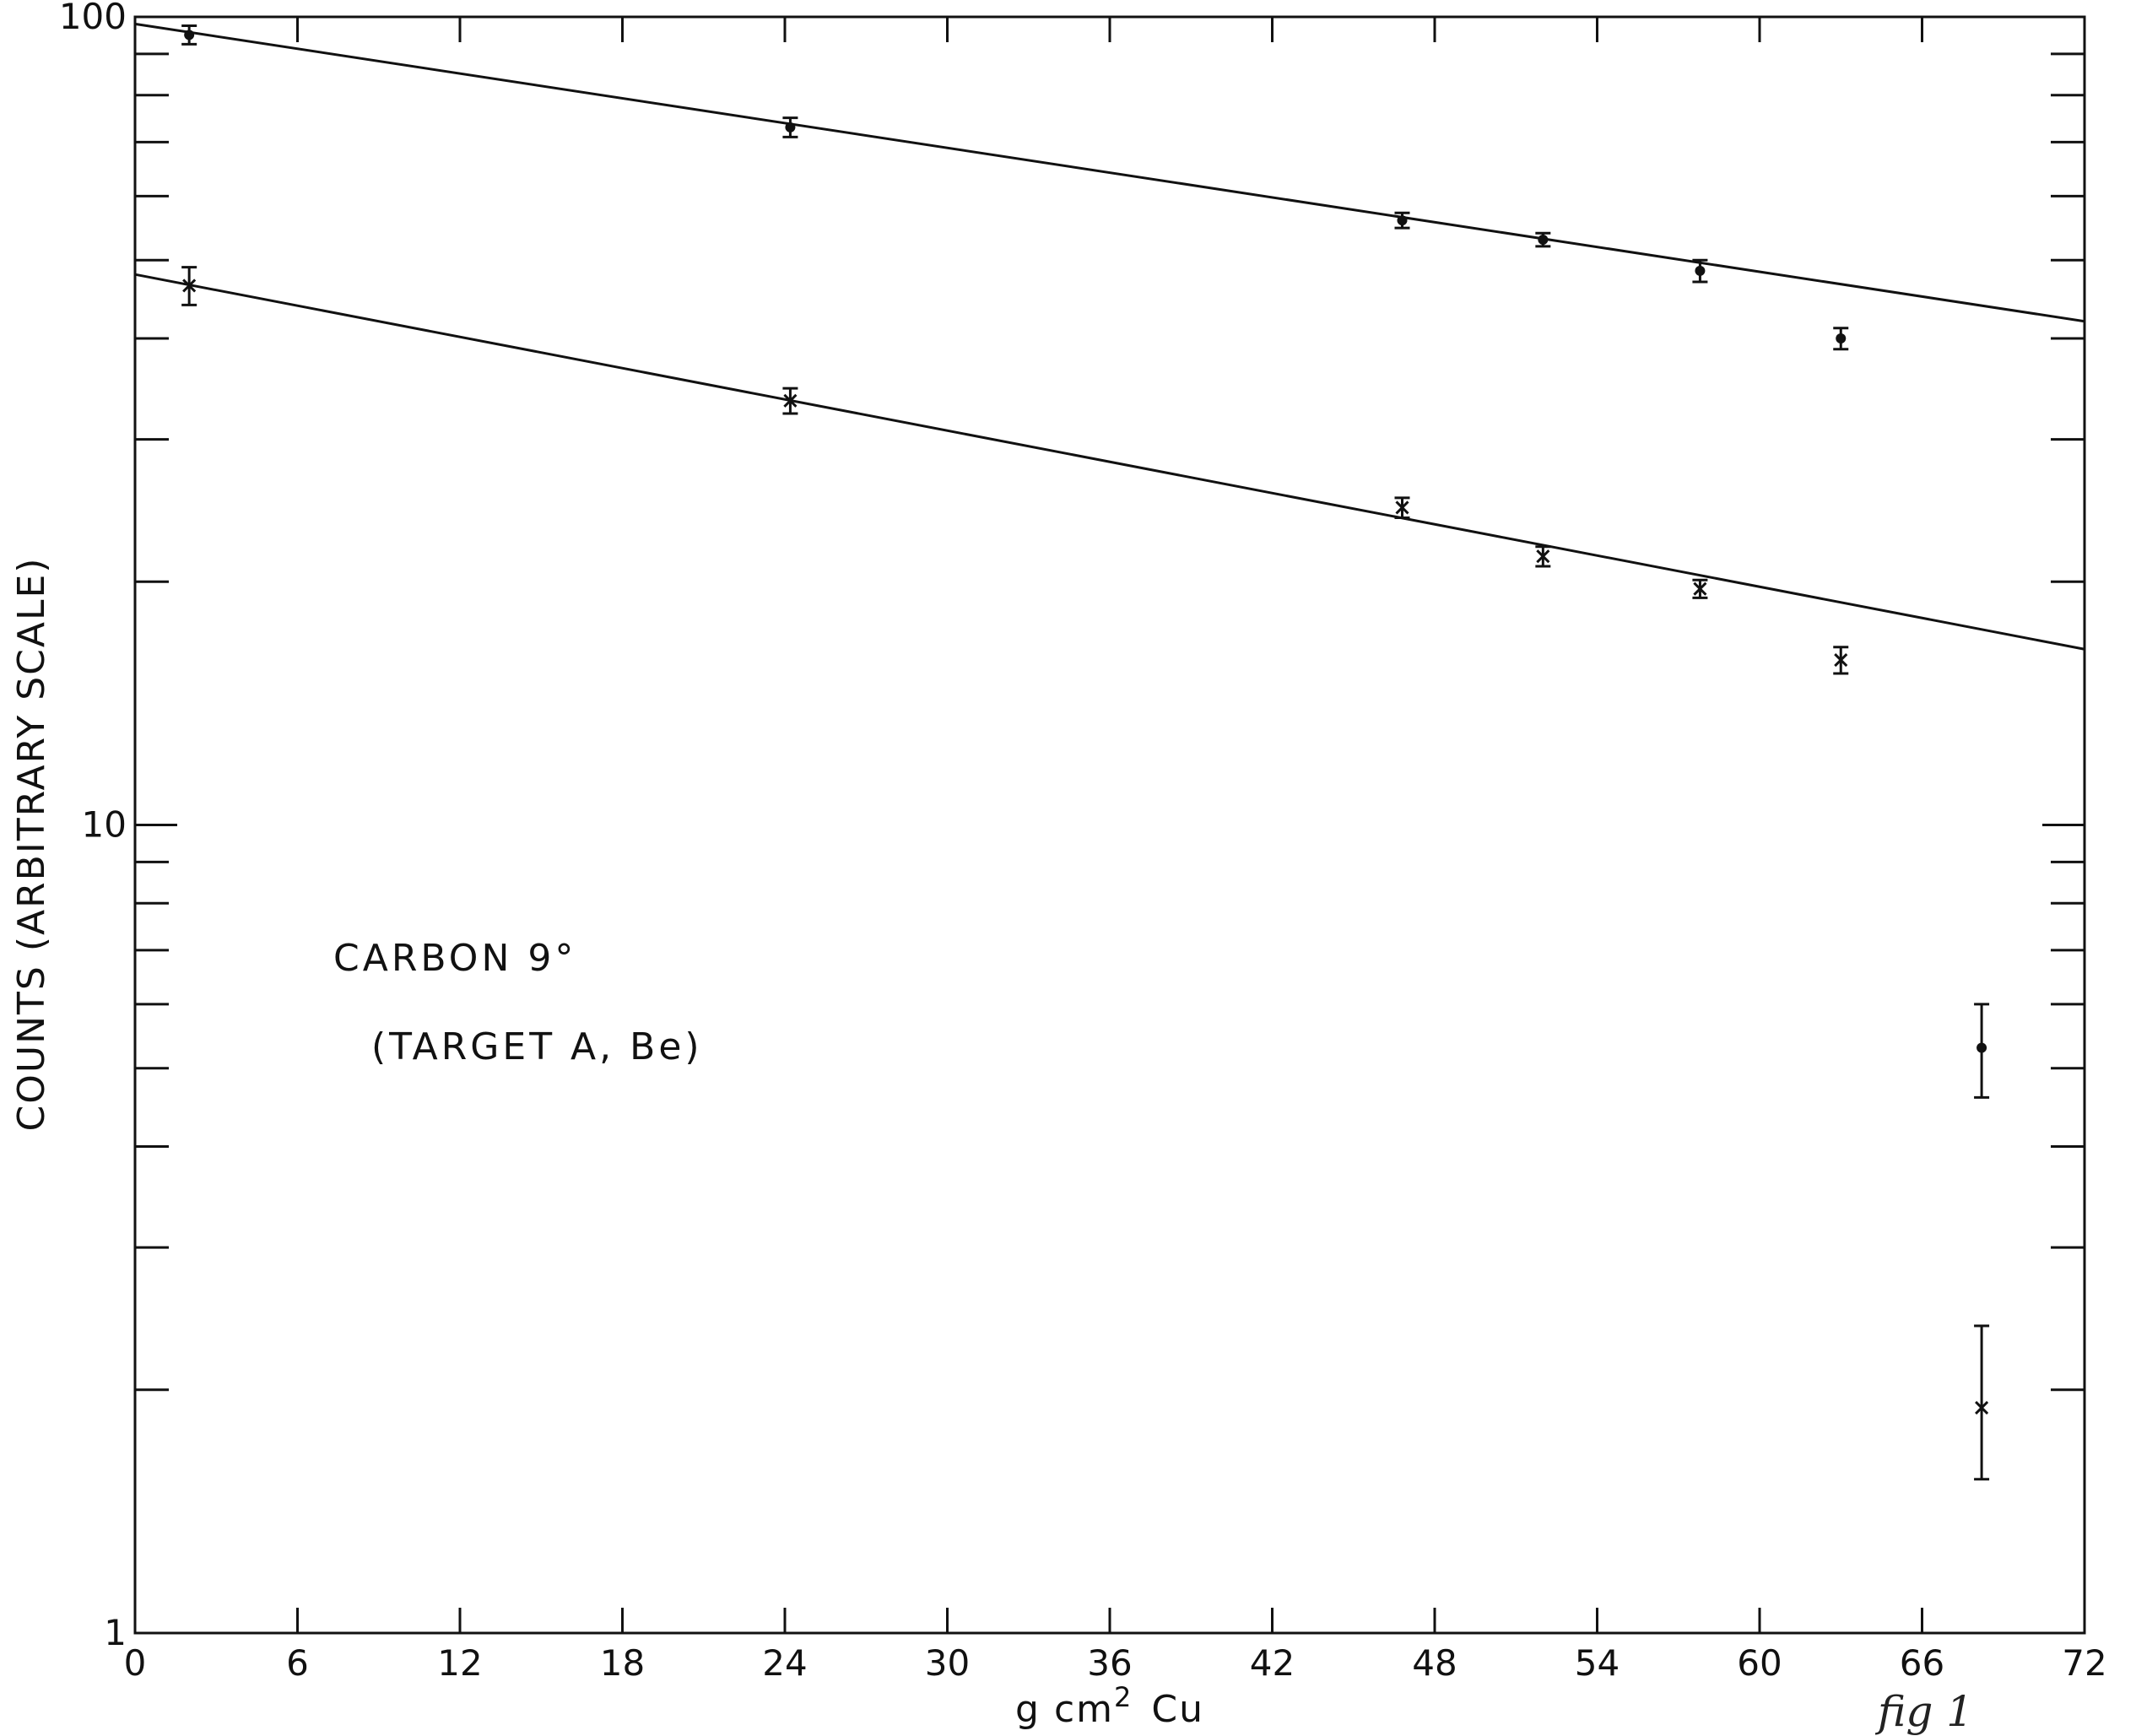  What do you see at coordinates (31, 844) in the screenshot?
I see `y-axis-title: COUNTS (ARBITRARY SCALE)` at bounding box center [31, 844].